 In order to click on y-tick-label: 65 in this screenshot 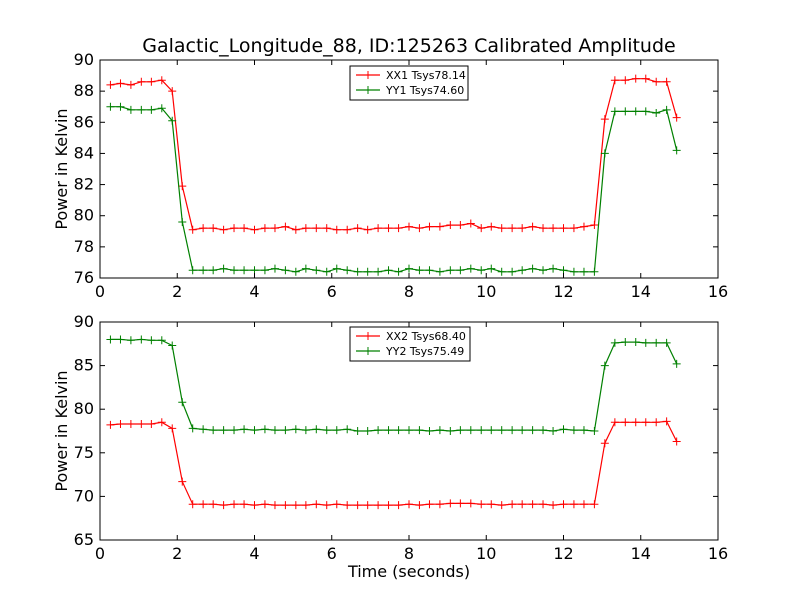, I will do `click(84, 539)`.